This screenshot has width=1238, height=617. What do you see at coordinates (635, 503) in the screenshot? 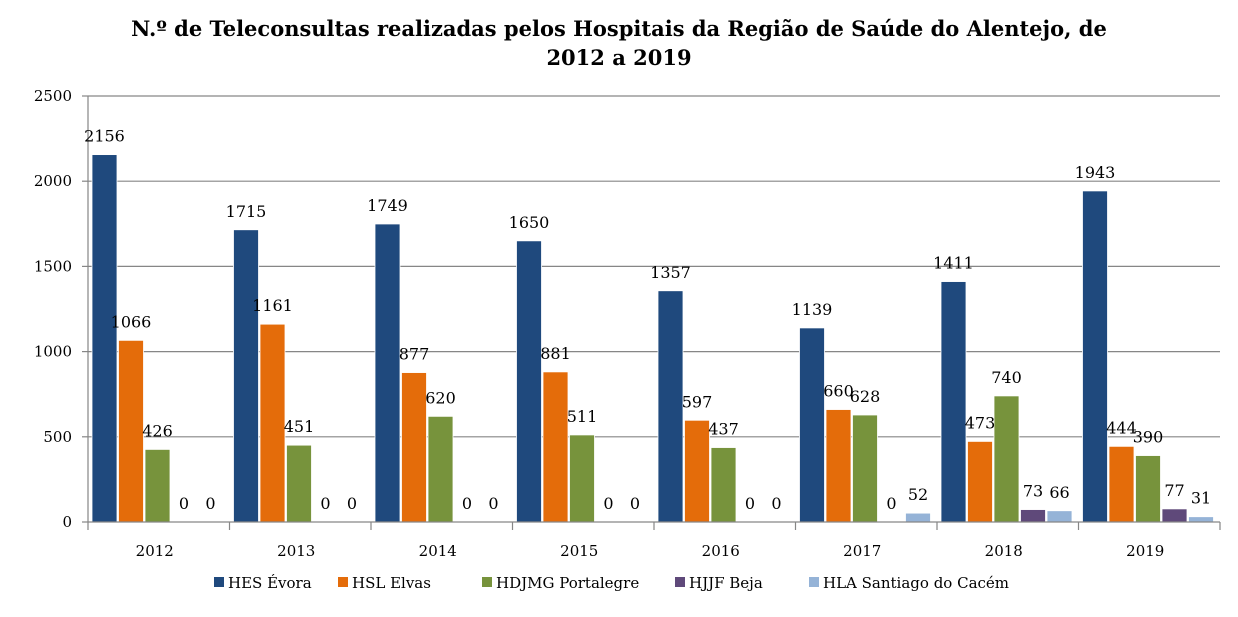
I see `data-label-2015-series-4: 0` at bounding box center [635, 503].